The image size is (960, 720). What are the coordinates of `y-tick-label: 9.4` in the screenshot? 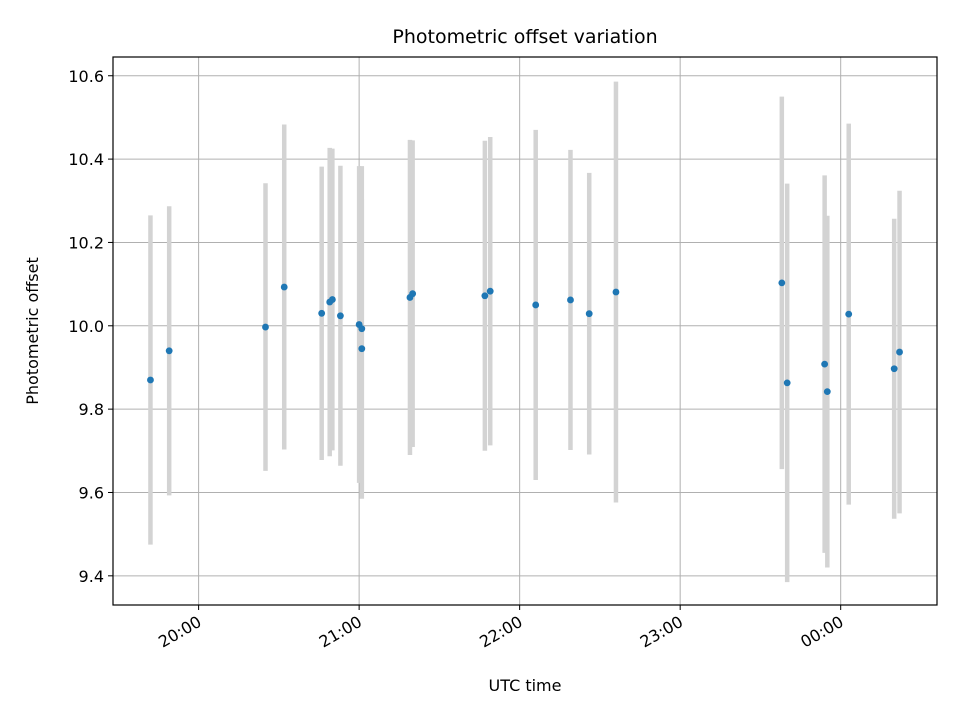 It's located at (91, 576).